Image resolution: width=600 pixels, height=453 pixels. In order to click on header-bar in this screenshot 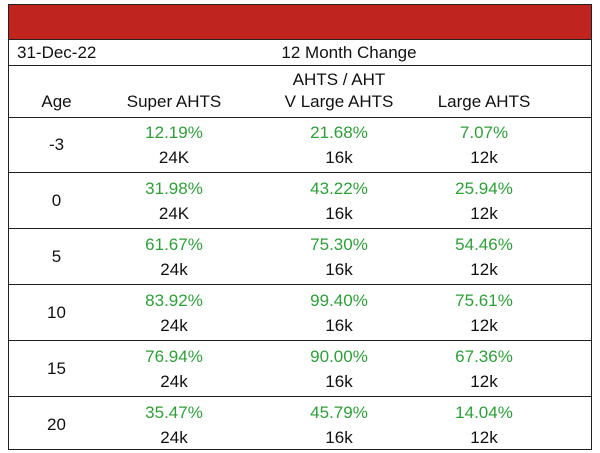, I will do `click(300, 22)`.